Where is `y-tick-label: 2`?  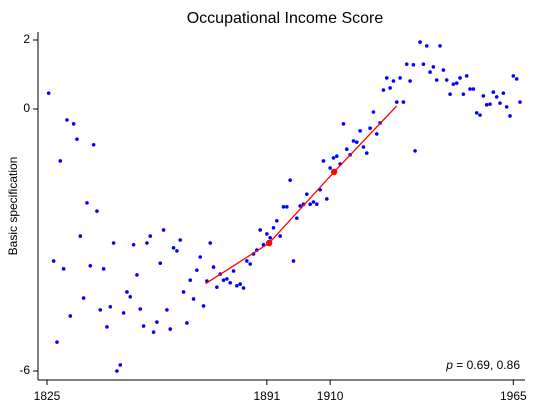 y-tick-label: 2 is located at coordinates (26, 39).